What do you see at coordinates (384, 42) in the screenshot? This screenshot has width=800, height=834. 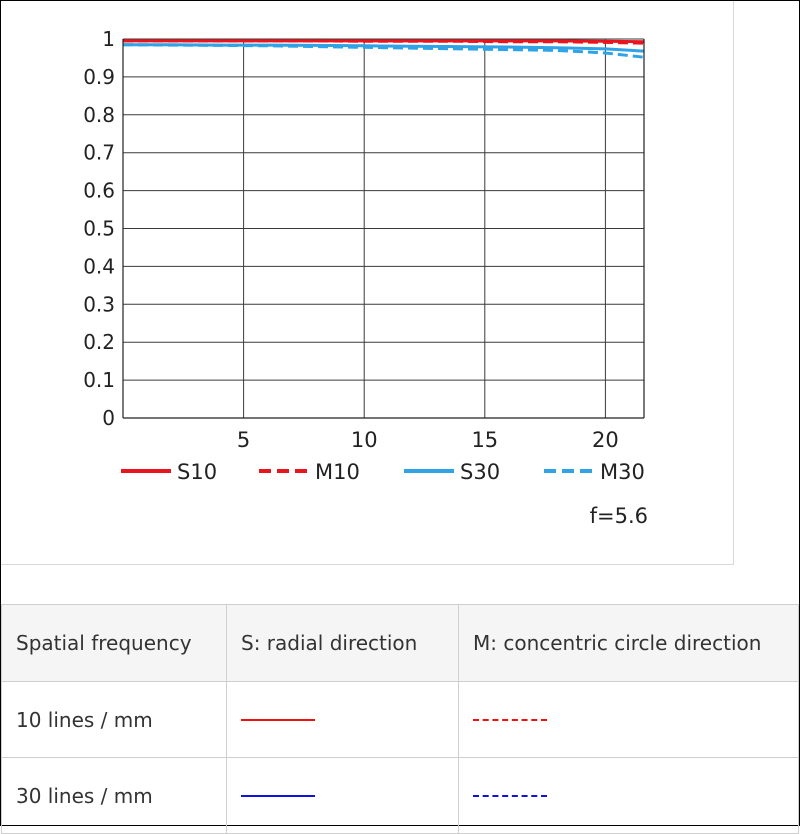 I see `series-line-m10` at bounding box center [384, 42].